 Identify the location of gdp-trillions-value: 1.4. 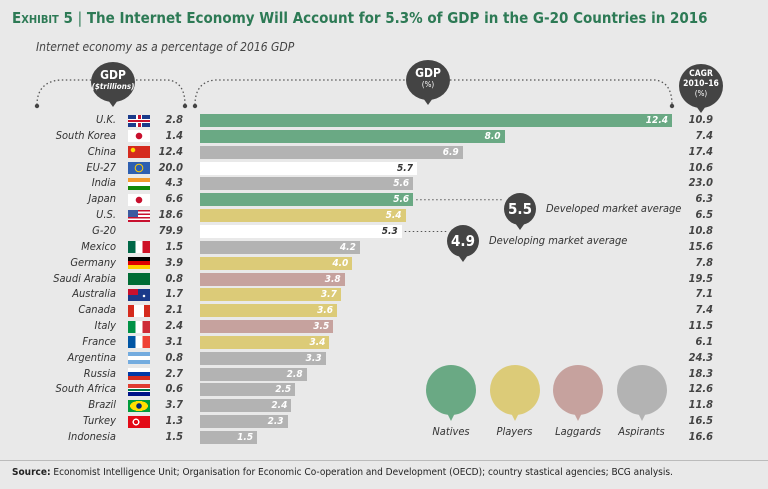
(174, 135).